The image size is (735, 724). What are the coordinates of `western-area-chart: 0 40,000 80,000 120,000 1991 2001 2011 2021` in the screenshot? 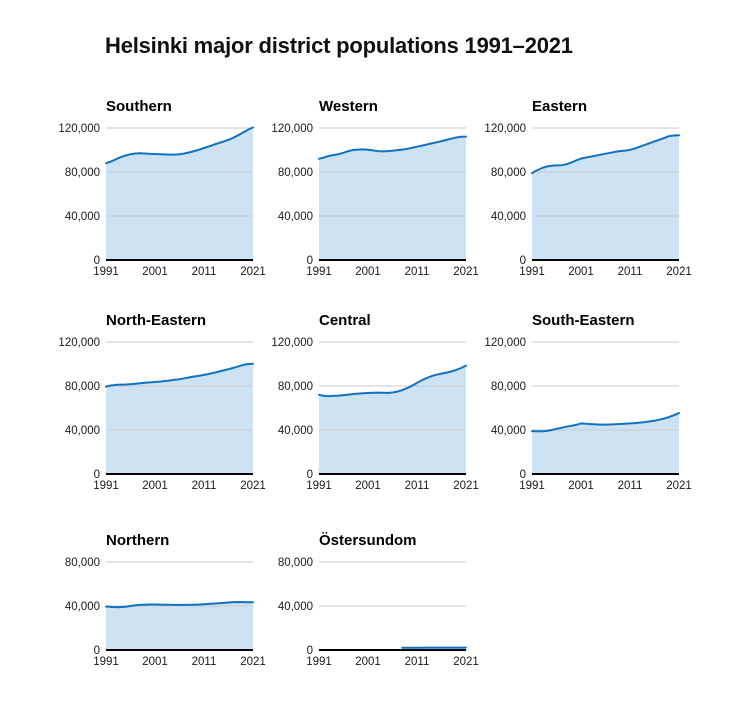 It's located at (375, 200).